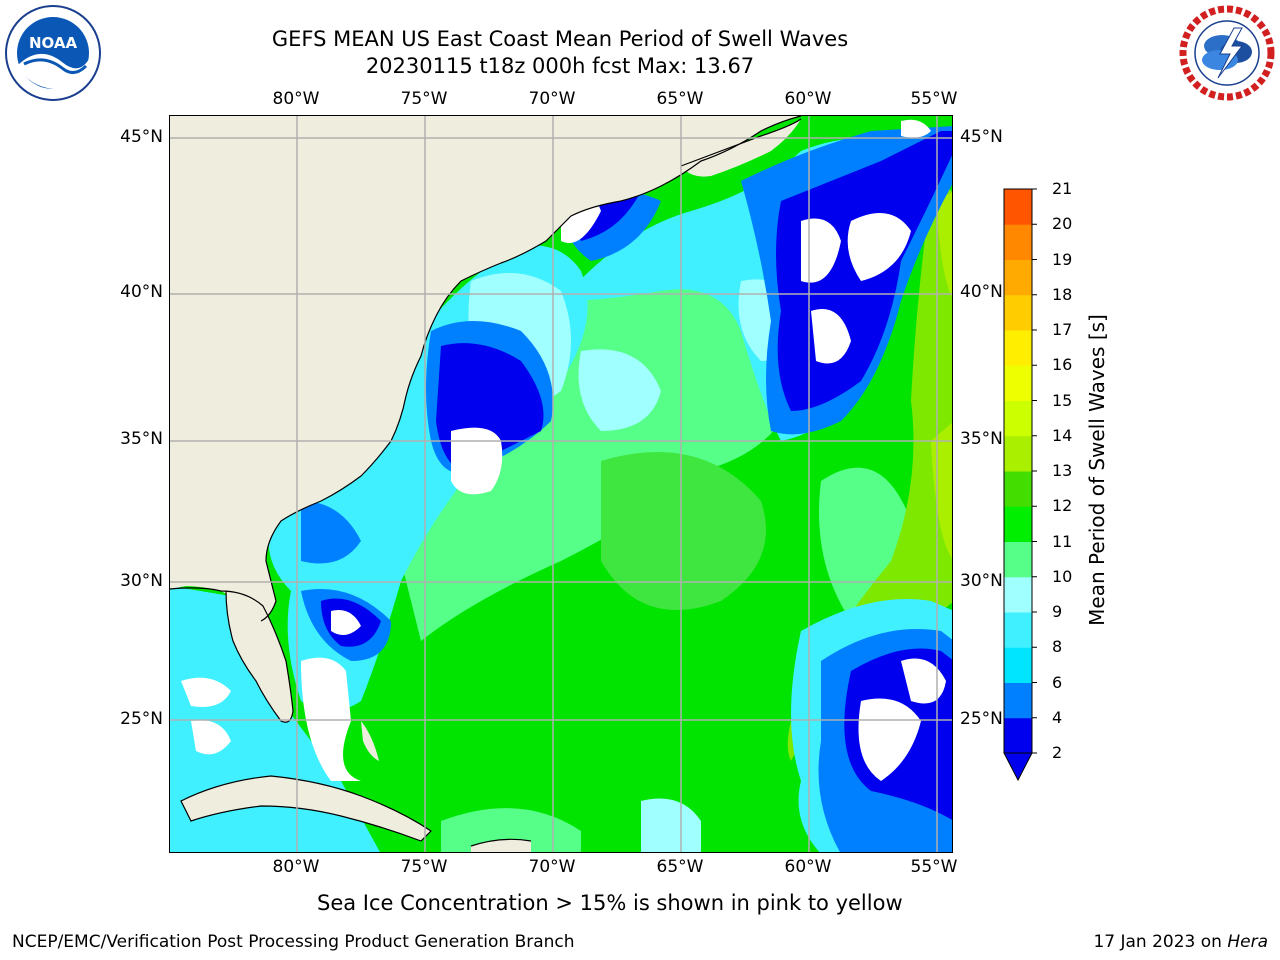 This screenshot has height=960, width=1280. I want to click on colorbar-tick-label: 14, so click(1062, 435).